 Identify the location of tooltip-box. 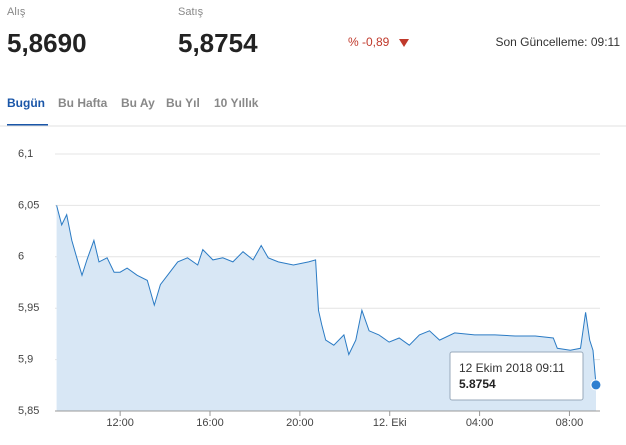
(516, 376).